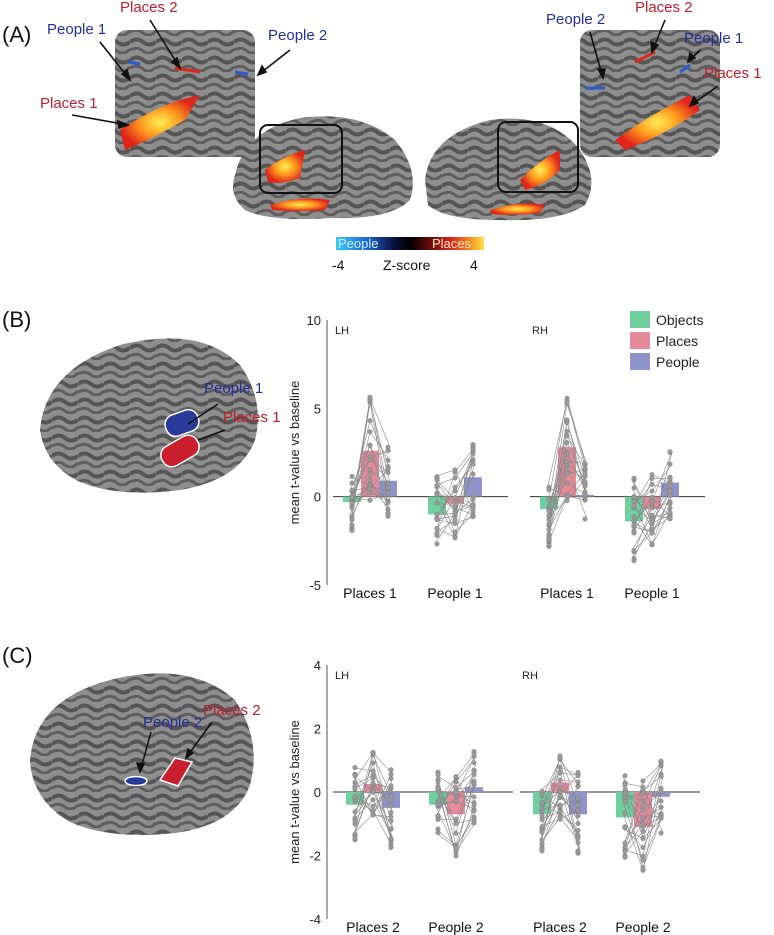 The image size is (774, 935). I want to click on category-label: Places 2, so click(373, 927).